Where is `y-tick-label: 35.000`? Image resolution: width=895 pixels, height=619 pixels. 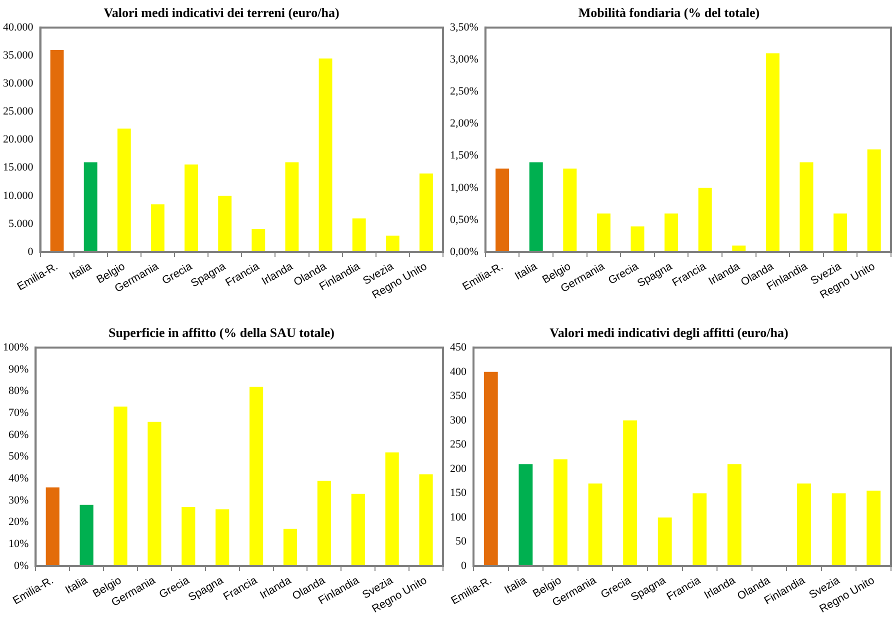
y-tick-label: 35.000 is located at coordinates (18, 56).